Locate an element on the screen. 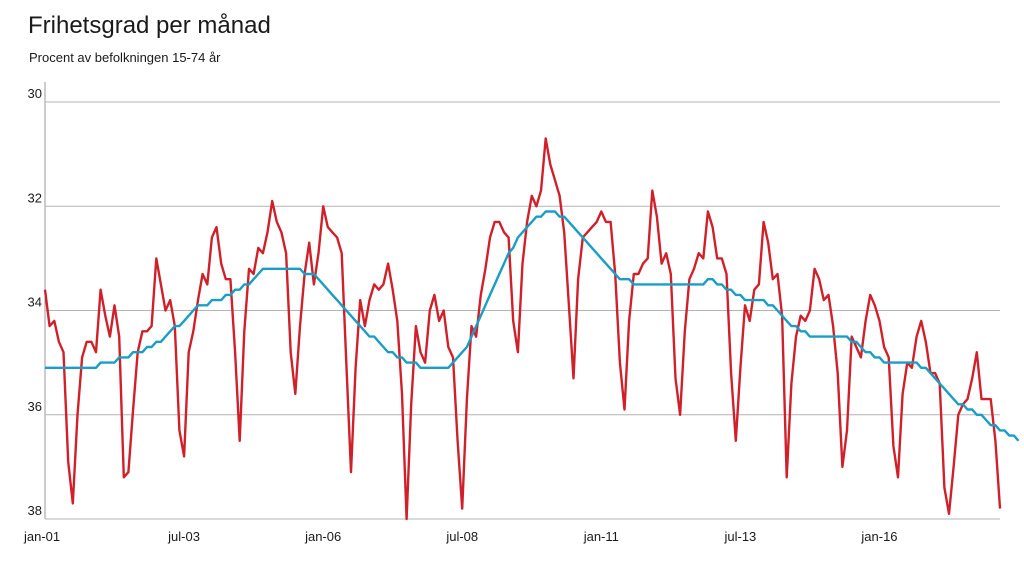  y-tick-label: 32 is located at coordinates (35, 197).